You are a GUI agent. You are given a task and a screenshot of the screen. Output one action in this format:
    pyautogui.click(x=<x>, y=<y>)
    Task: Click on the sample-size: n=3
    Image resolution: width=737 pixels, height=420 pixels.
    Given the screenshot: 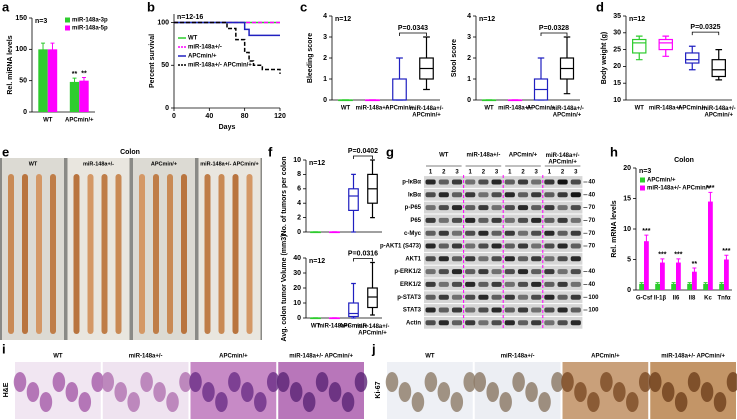 What is the action you would take?
    pyautogui.click(x=41, y=21)
    